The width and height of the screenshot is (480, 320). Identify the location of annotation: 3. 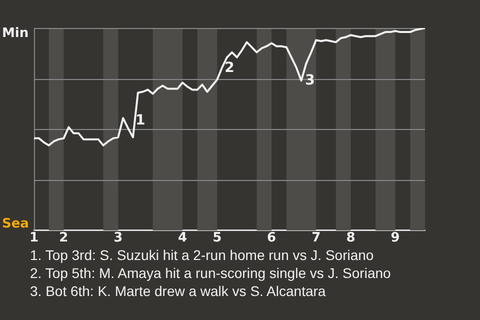
(310, 80).